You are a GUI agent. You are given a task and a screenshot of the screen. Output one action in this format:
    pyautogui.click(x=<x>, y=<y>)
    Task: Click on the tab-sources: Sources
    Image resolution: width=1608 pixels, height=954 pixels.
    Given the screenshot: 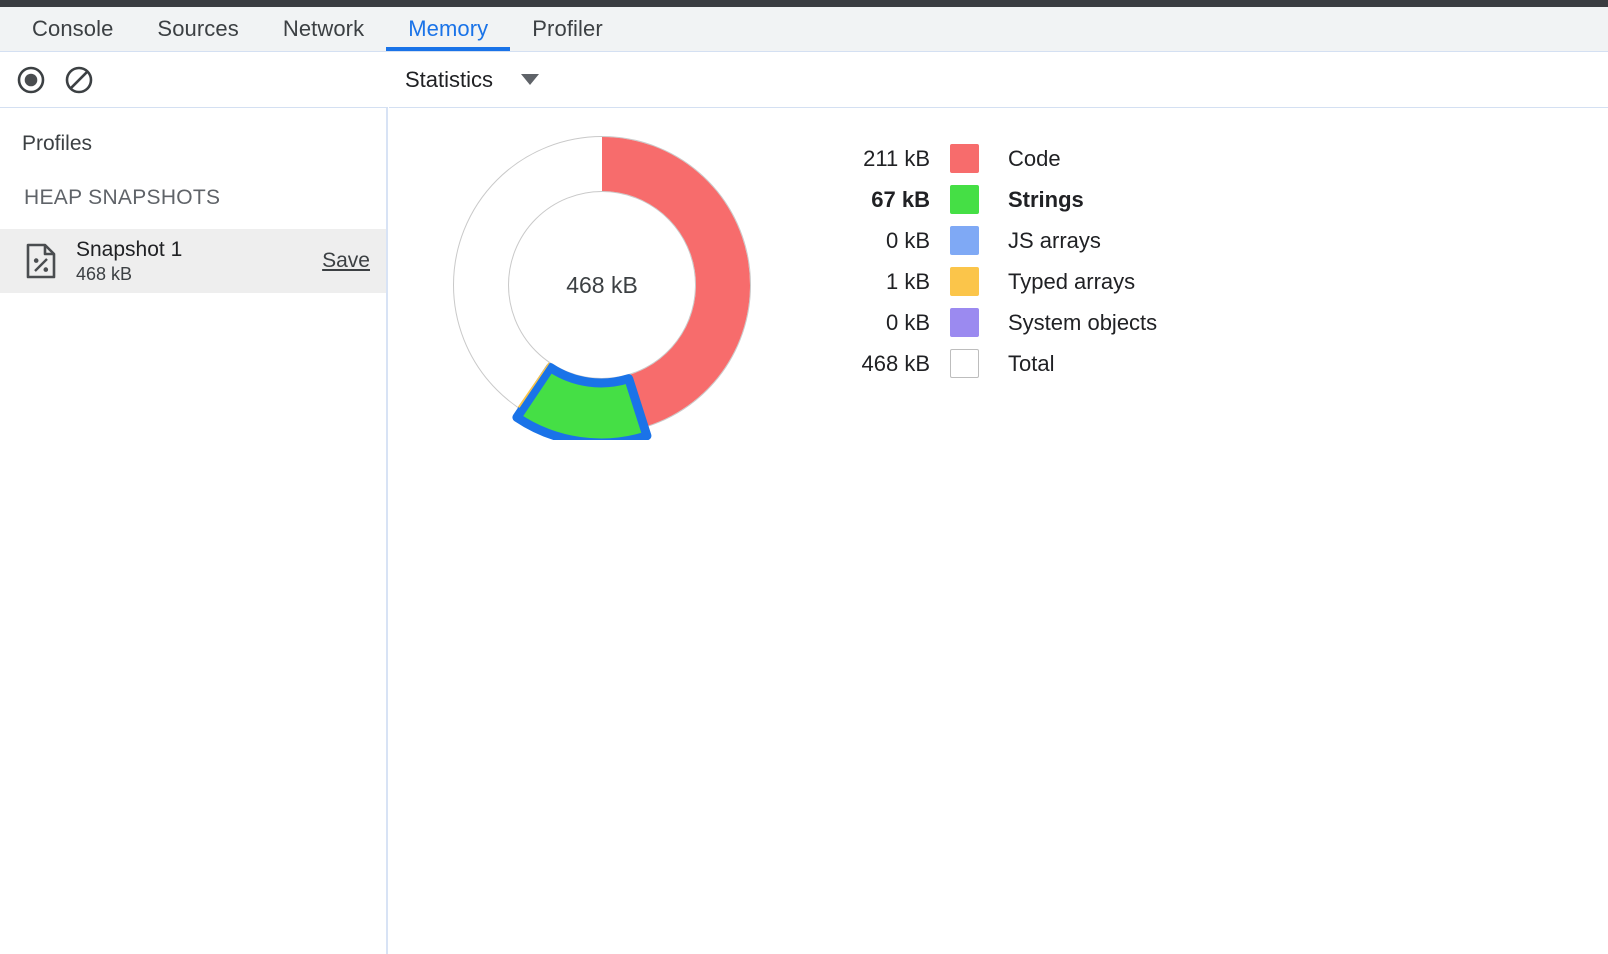 What is the action you would take?
    pyautogui.click(x=197, y=29)
    